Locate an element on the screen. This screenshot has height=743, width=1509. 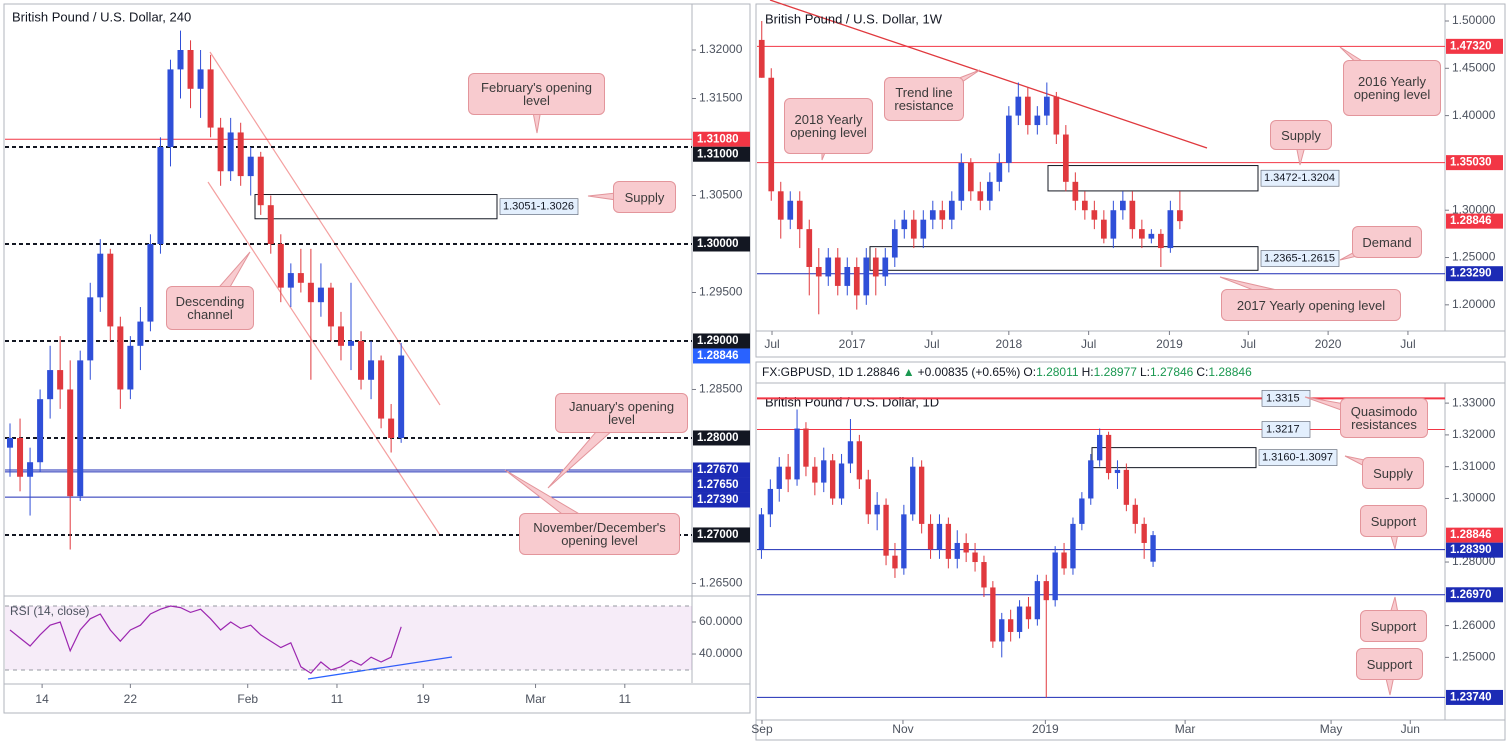
x-tick-label: 19 is located at coordinates (424, 699).